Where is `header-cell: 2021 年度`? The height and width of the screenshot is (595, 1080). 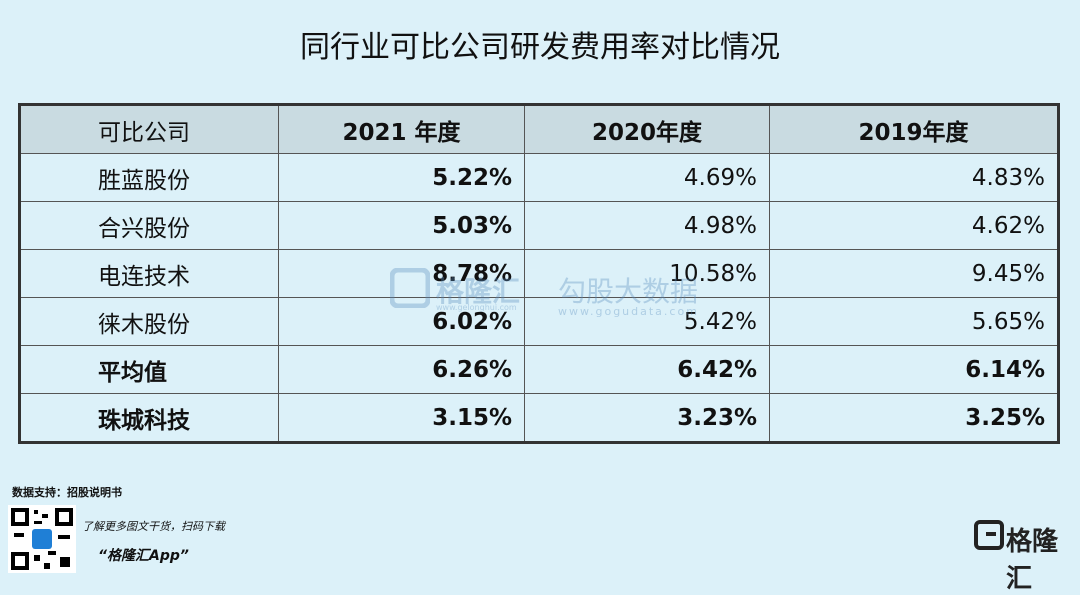 header-cell: 2021 年度 is located at coordinates (401, 129).